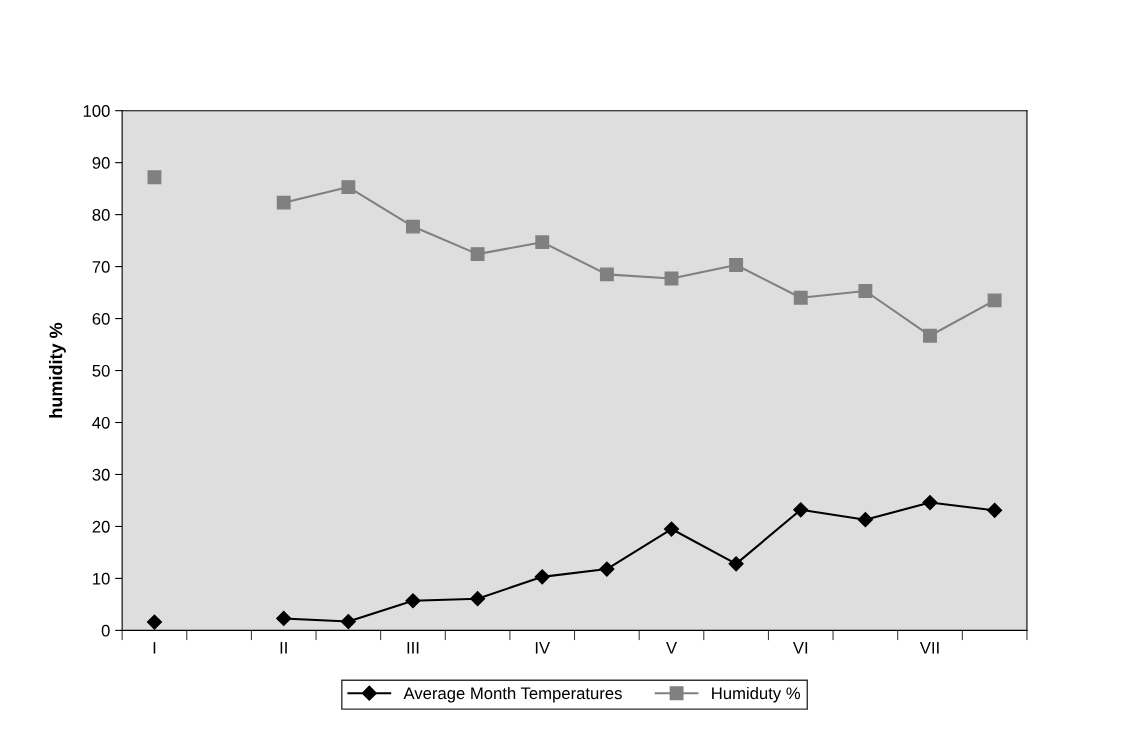 The image size is (1131, 733). What do you see at coordinates (105, 630) in the screenshot?
I see `y-tick-label: 0` at bounding box center [105, 630].